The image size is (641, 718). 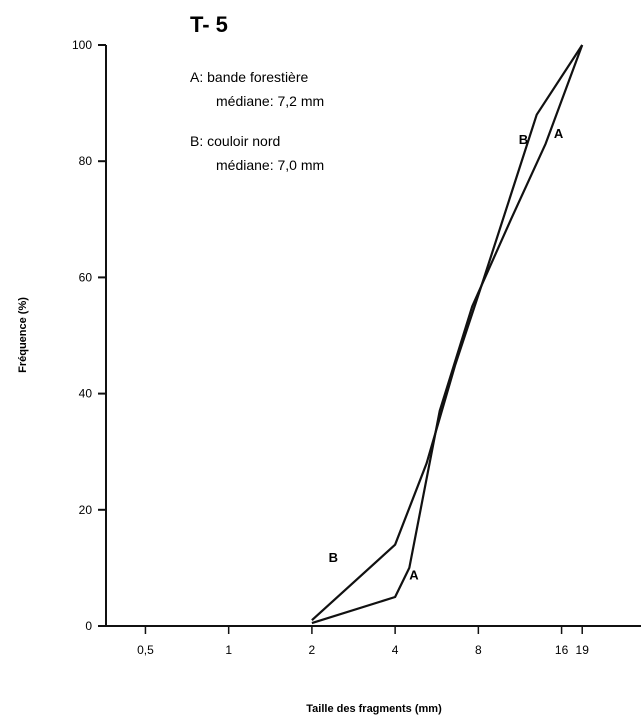 I want to click on y-tick-label: 80, so click(x=86, y=161).